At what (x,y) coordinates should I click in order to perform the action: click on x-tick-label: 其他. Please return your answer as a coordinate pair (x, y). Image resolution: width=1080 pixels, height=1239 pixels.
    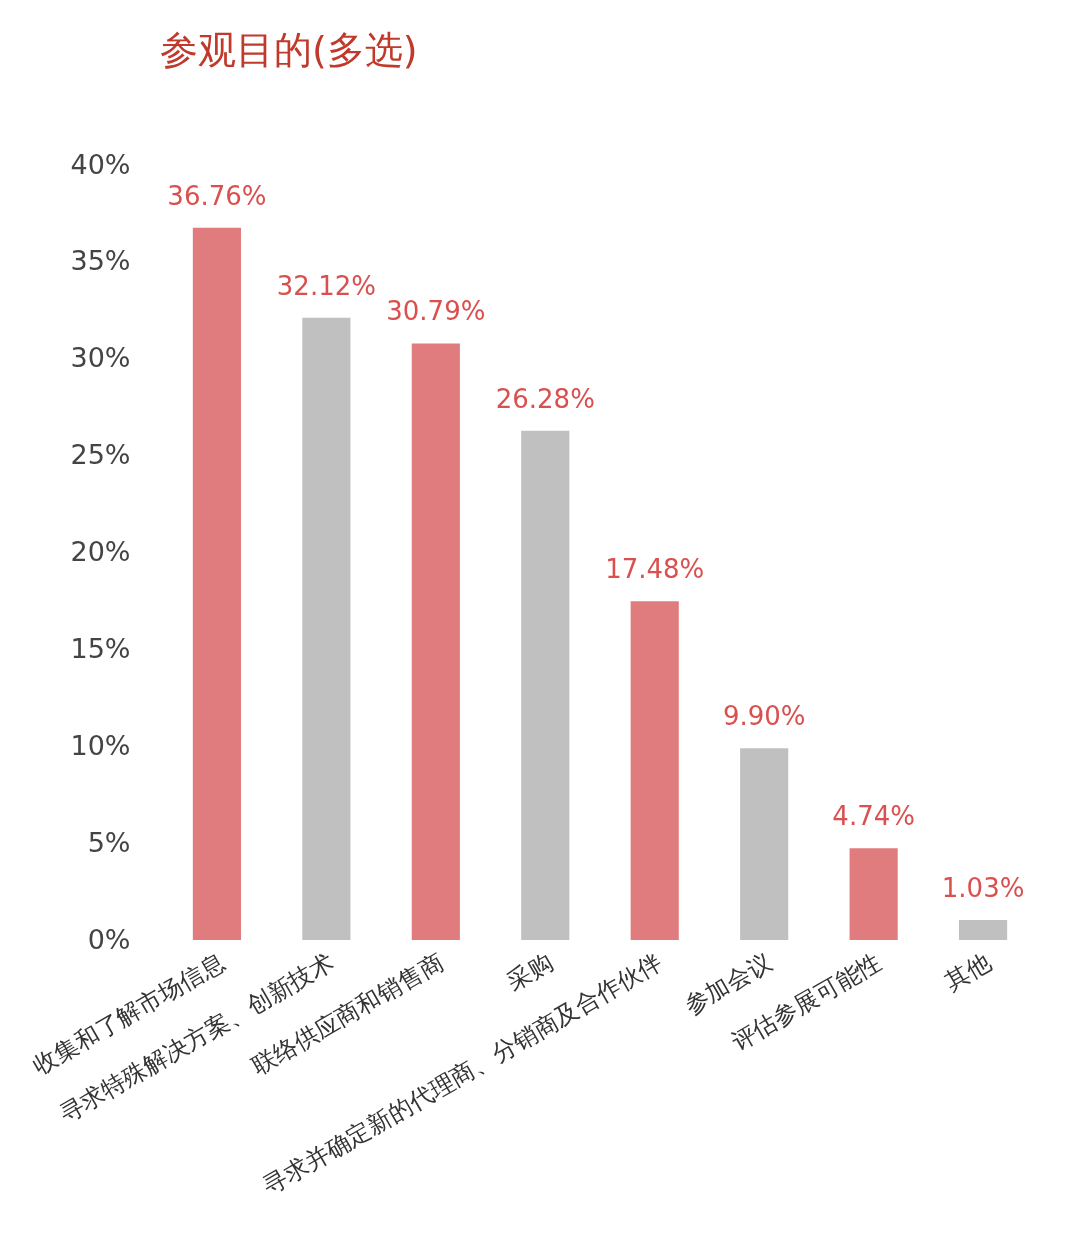
    Looking at the image, I should click on (968, 972).